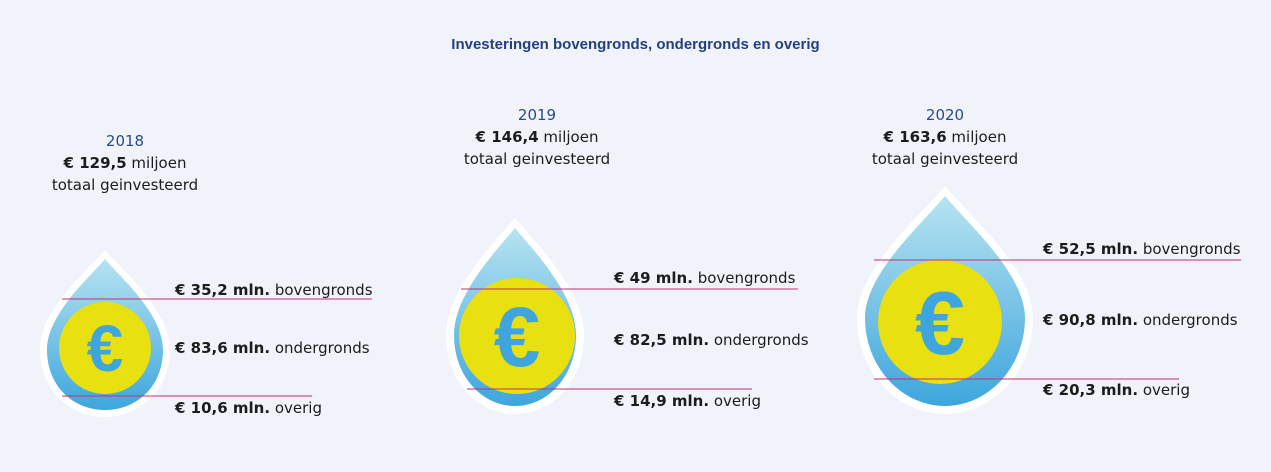  Describe the element at coordinates (223, 408) in the screenshot. I see `value-overig-2018: € 10,6 mln.` at that location.